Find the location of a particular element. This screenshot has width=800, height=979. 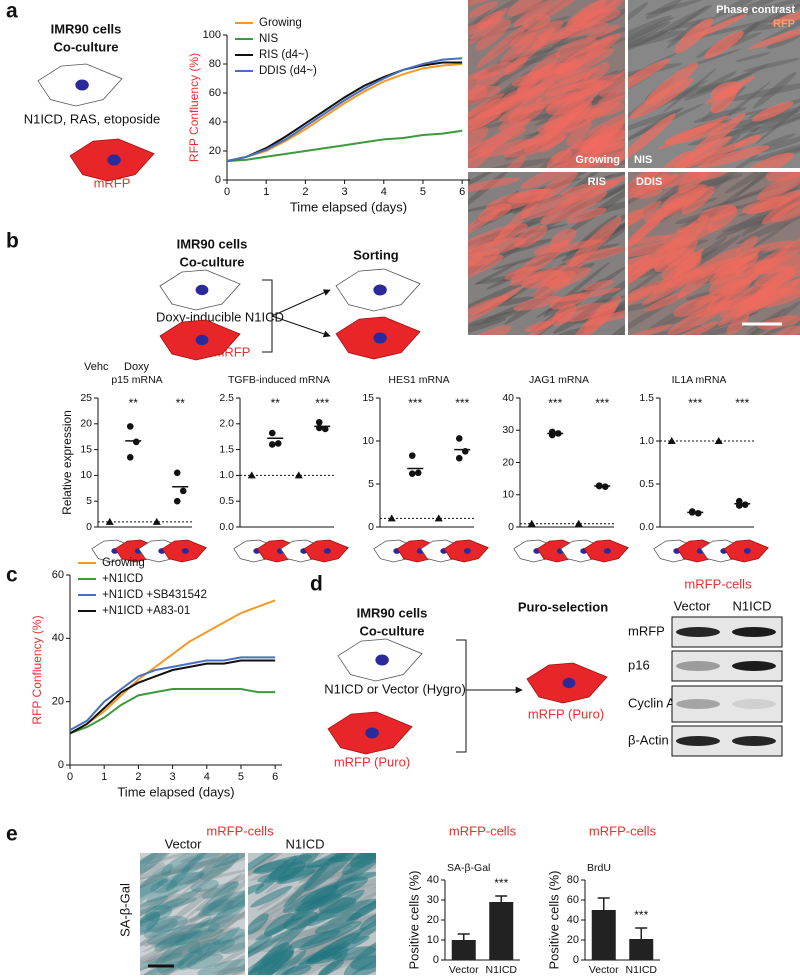

blot-row-label: mRFP is located at coordinates (646, 630).